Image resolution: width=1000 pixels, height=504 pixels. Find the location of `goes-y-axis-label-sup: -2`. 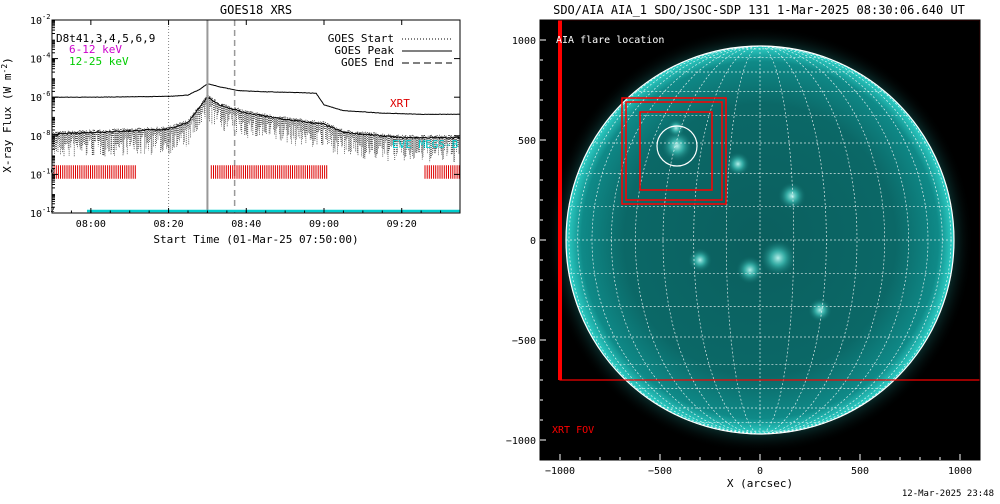

goes-y-axis-label-sup: -2 is located at coordinates (4, 69).